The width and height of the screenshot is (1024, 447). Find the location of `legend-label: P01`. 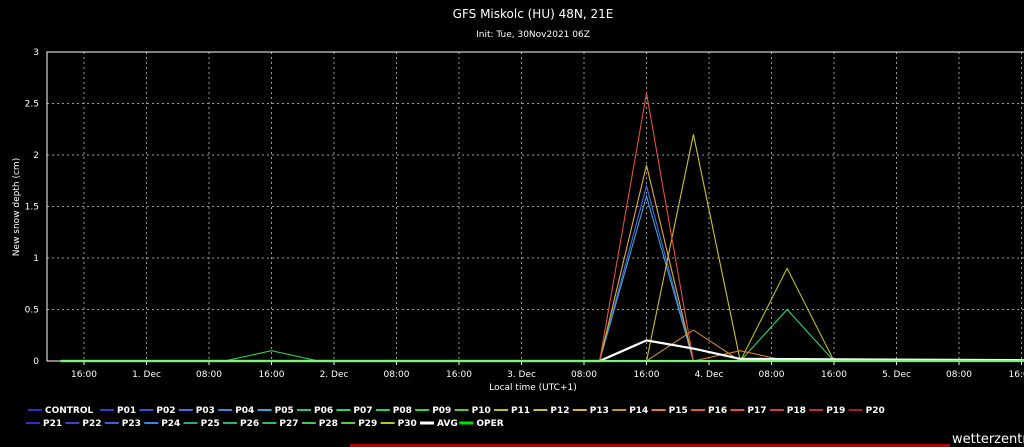

legend-label: P01 is located at coordinates (126, 411).